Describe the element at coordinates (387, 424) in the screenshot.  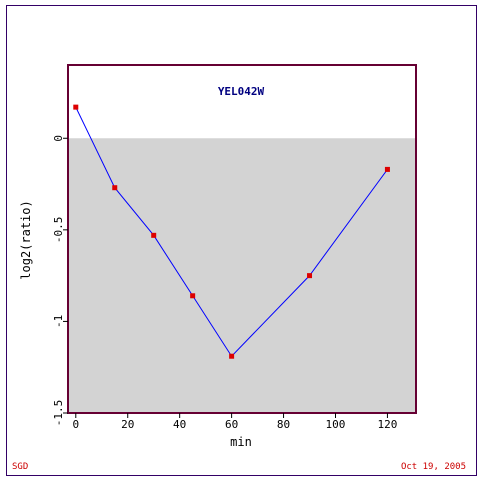
I see `x-tick-label: 120` at that location.